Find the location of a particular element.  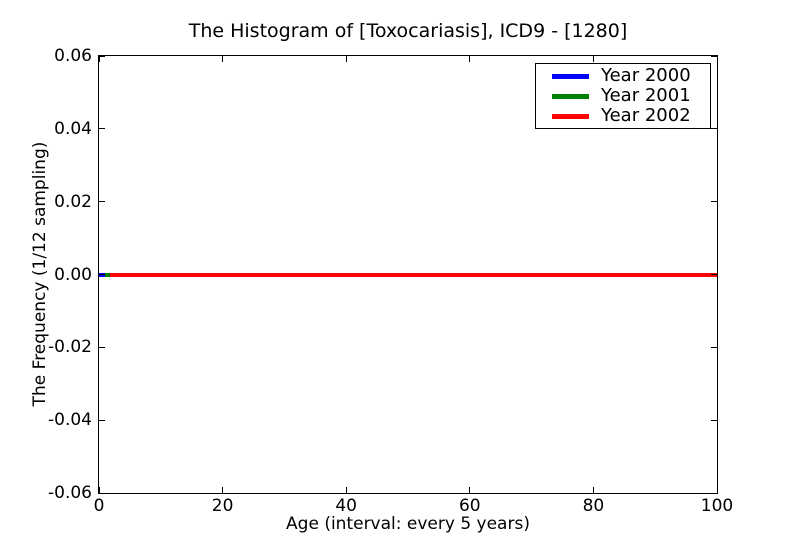

y-tick-label: 0.00 is located at coordinates (73, 274).